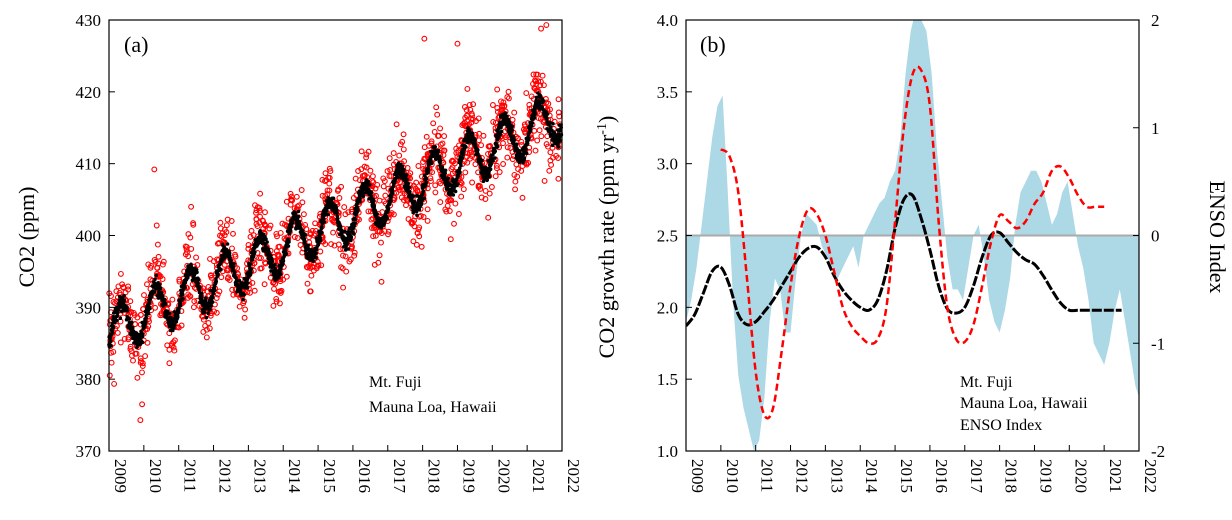  I want to click on x-tick-label: 2022, so click(1150, 476).